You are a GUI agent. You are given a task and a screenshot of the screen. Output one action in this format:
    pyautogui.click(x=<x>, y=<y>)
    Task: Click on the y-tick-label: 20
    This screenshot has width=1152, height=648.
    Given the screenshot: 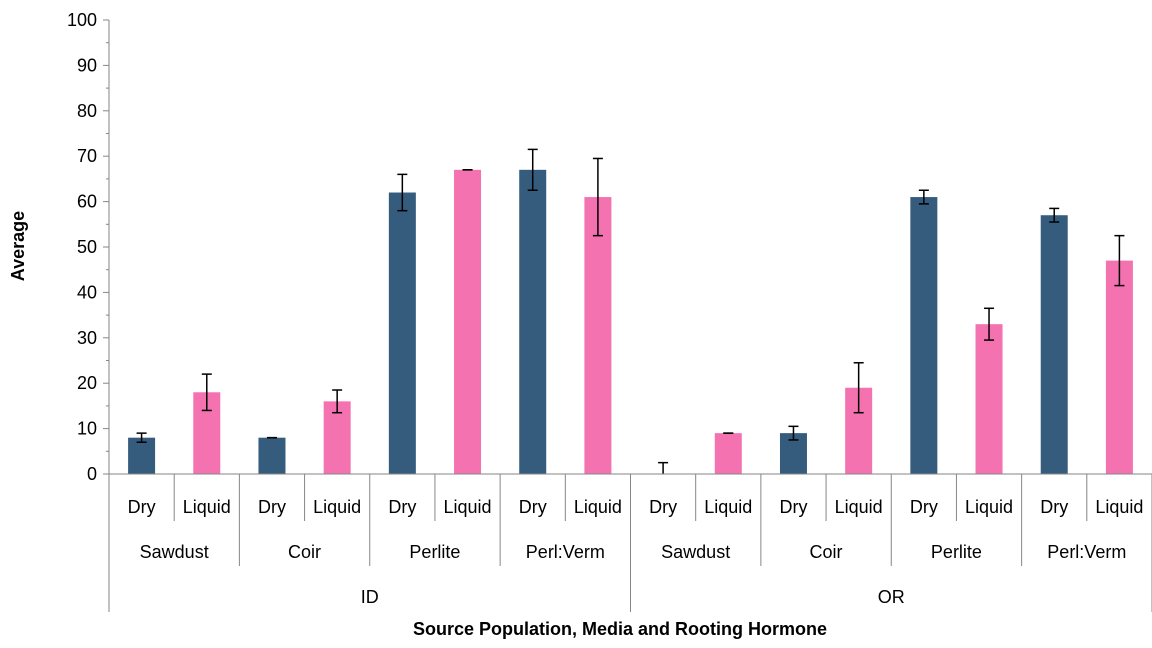 What is the action you would take?
    pyautogui.click(x=87, y=383)
    